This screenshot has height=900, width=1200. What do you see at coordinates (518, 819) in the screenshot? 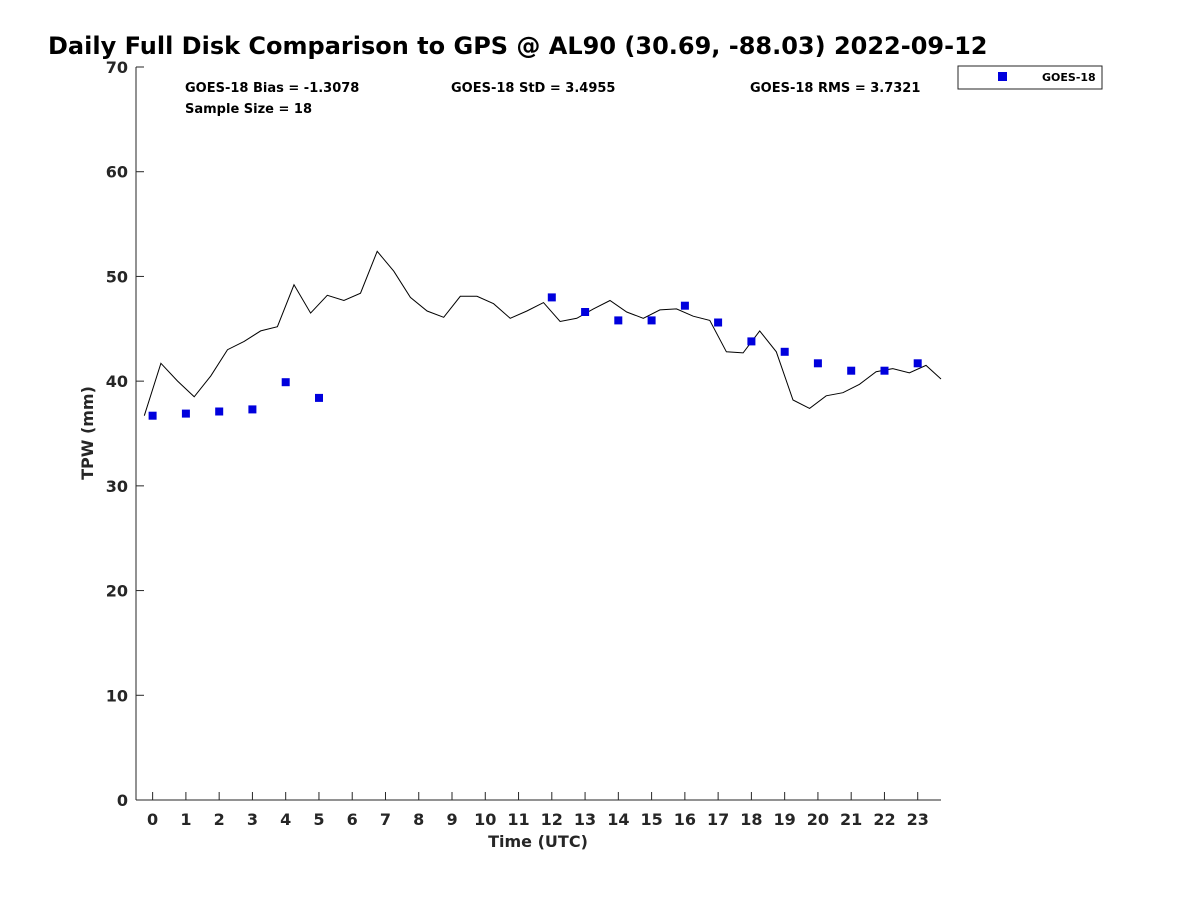
I see `x-tick-label: 11` at bounding box center [518, 819].